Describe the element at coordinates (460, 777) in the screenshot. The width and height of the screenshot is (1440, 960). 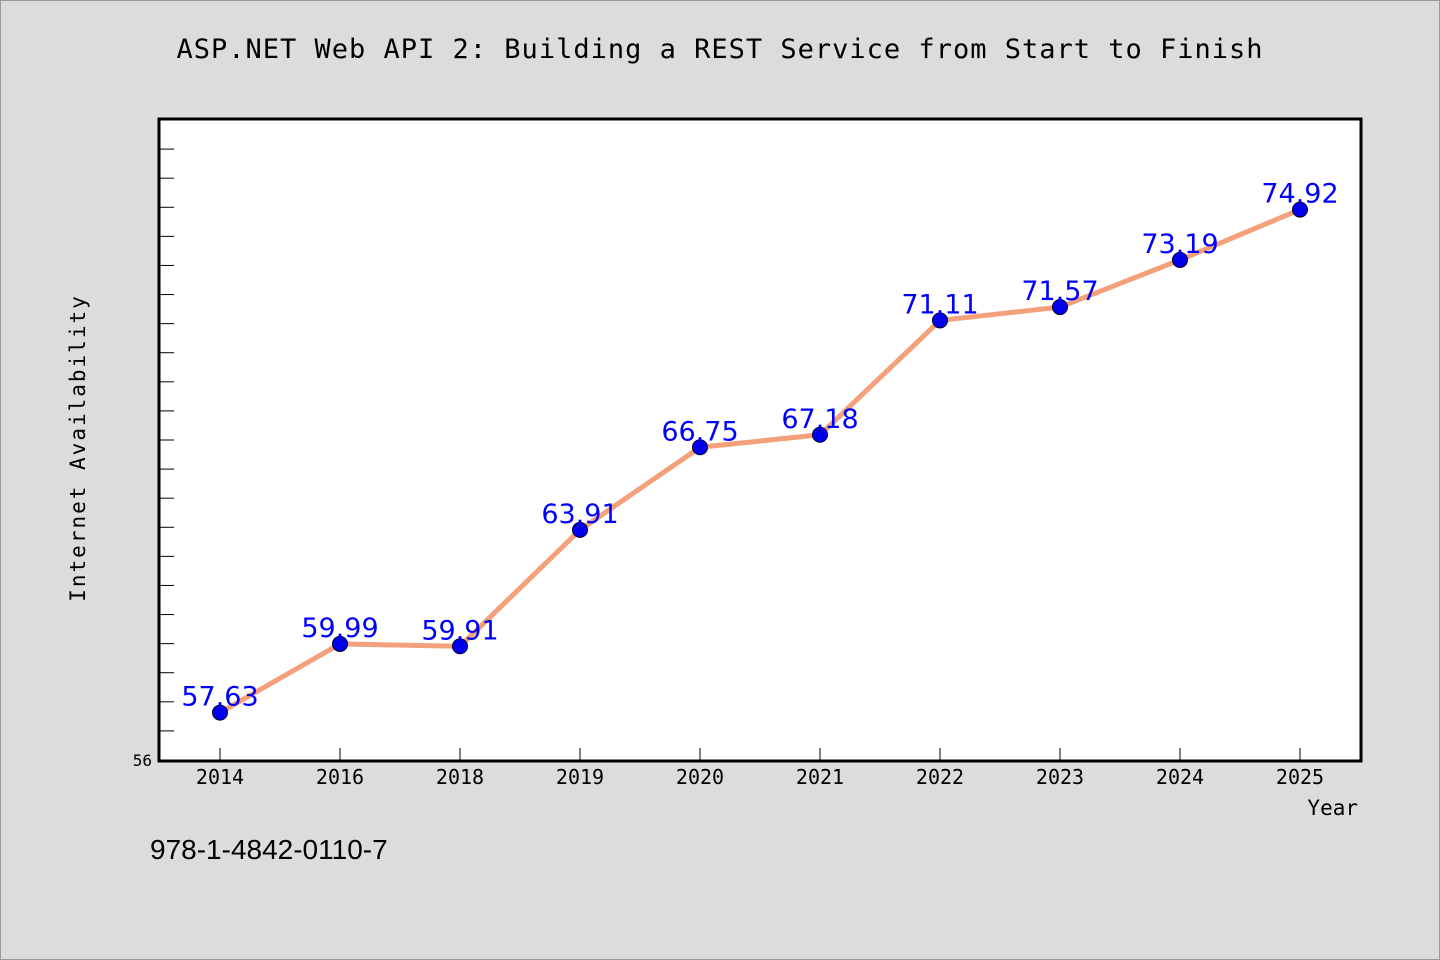
I see `x-tick-label-2018: 2018` at that location.